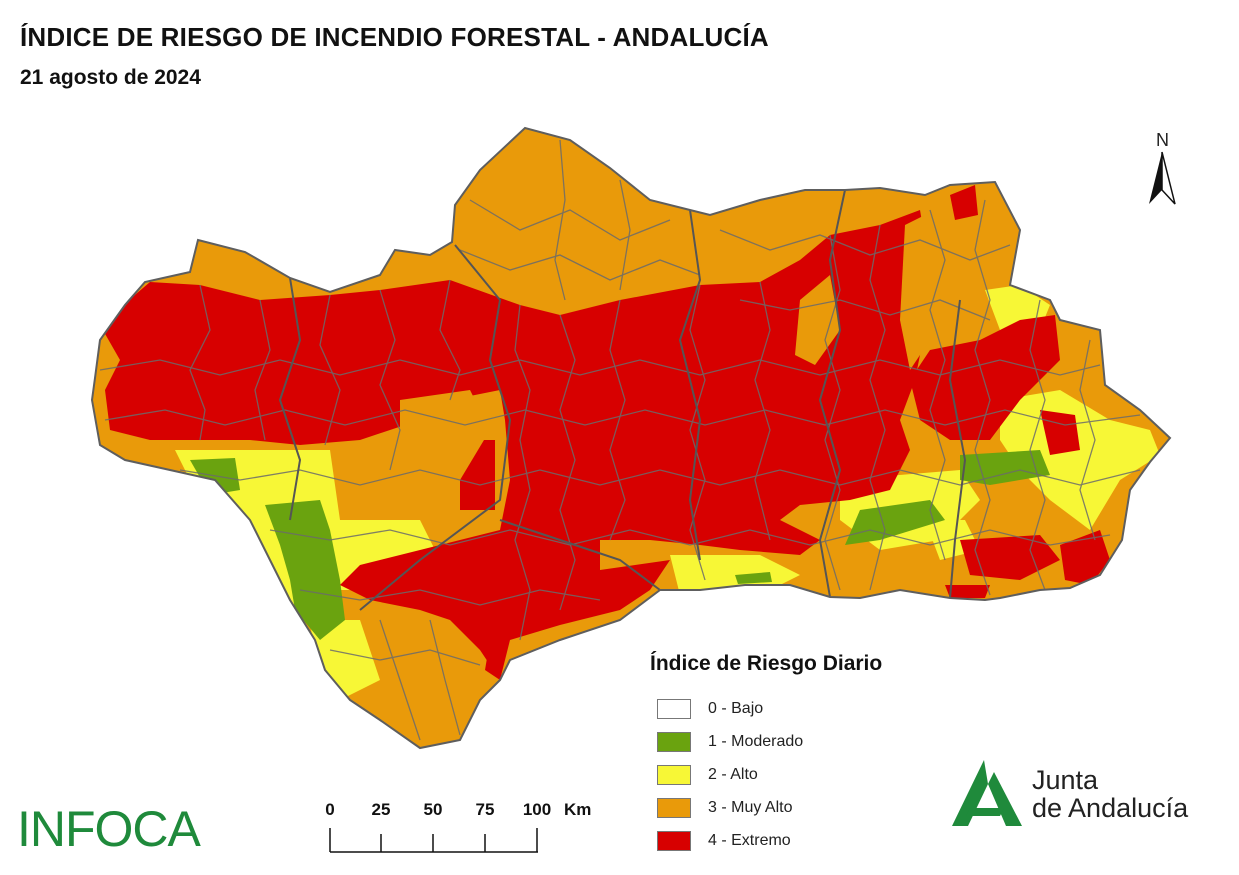 This screenshot has height=875, width=1239. Describe the element at coordinates (674, 807) in the screenshot. I see `legend-swatch-muy-alto` at that location.